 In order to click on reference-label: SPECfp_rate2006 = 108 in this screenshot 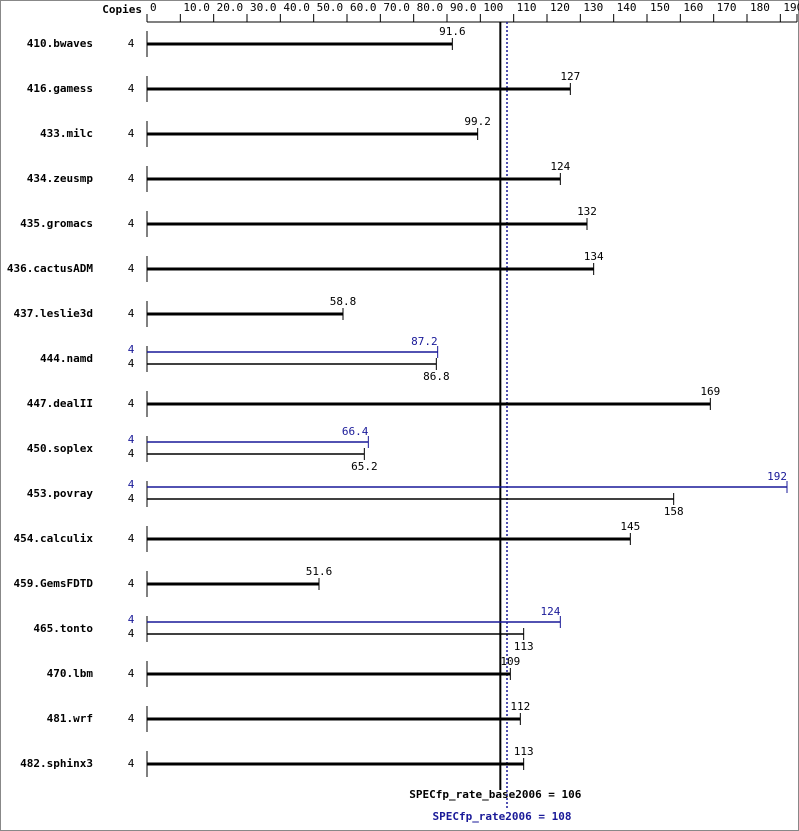, I will do `click(501, 816)`.